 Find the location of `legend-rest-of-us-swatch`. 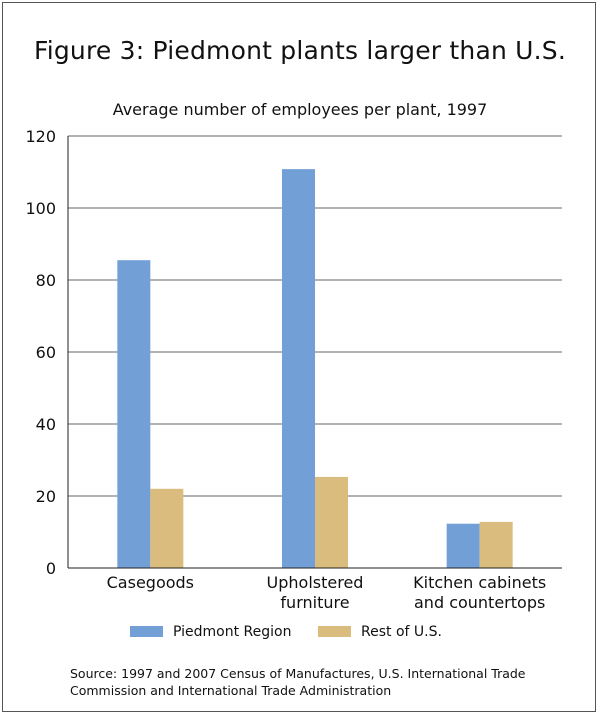

legend-rest-of-us-swatch is located at coordinates (334, 631).